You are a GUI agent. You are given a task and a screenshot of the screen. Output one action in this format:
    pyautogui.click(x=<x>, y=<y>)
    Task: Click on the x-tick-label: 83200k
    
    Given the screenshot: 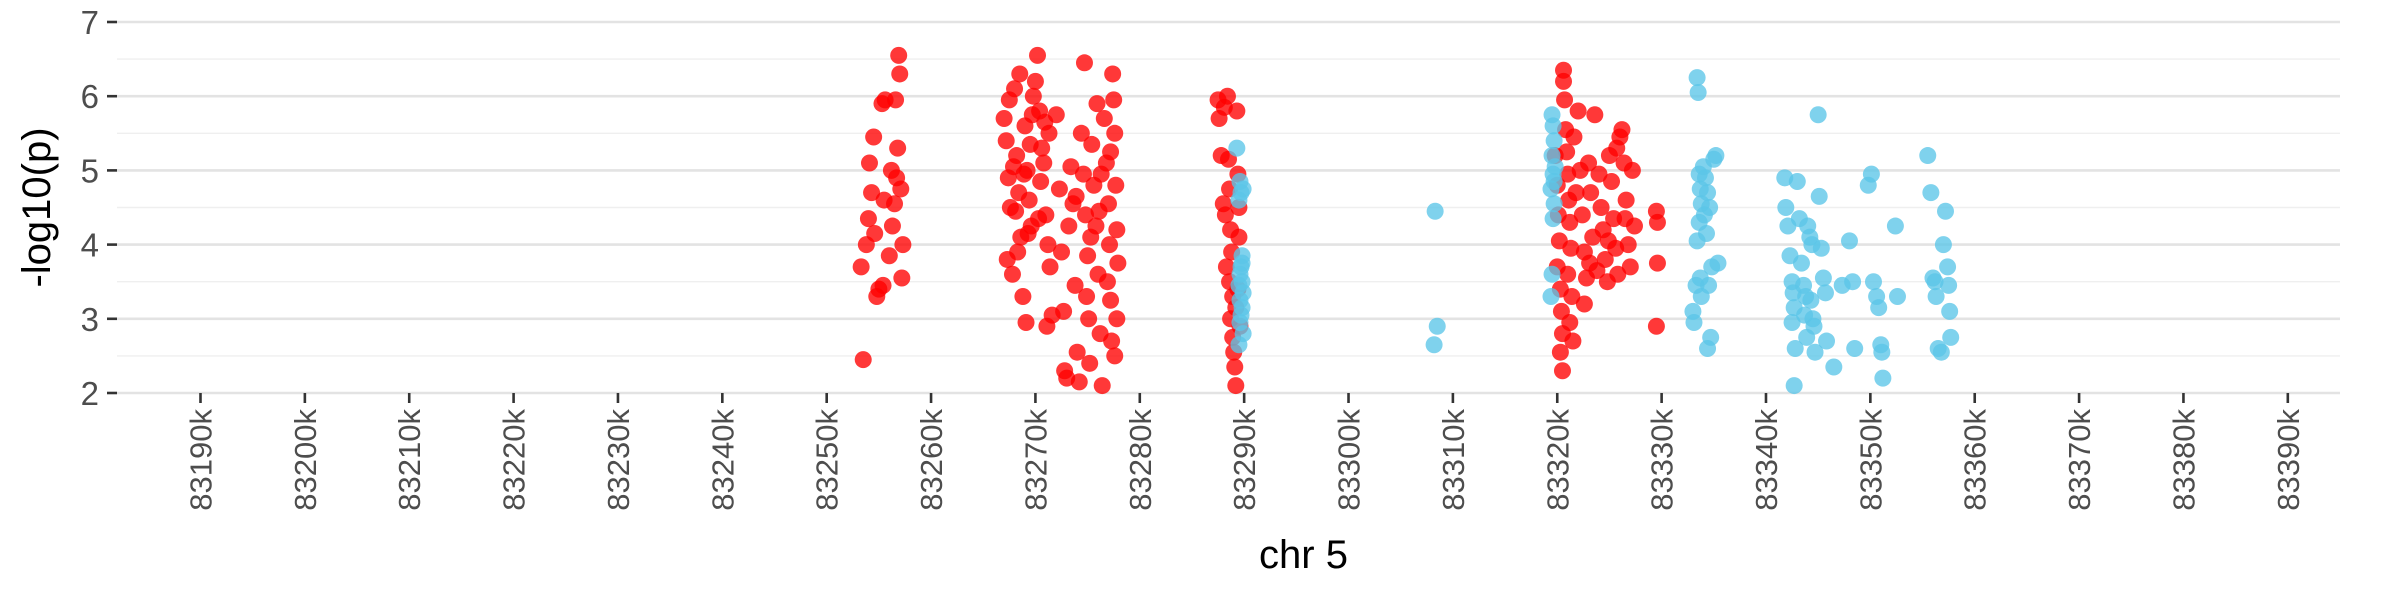 What is the action you would take?
    pyautogui.click(x=305, y=460)
    